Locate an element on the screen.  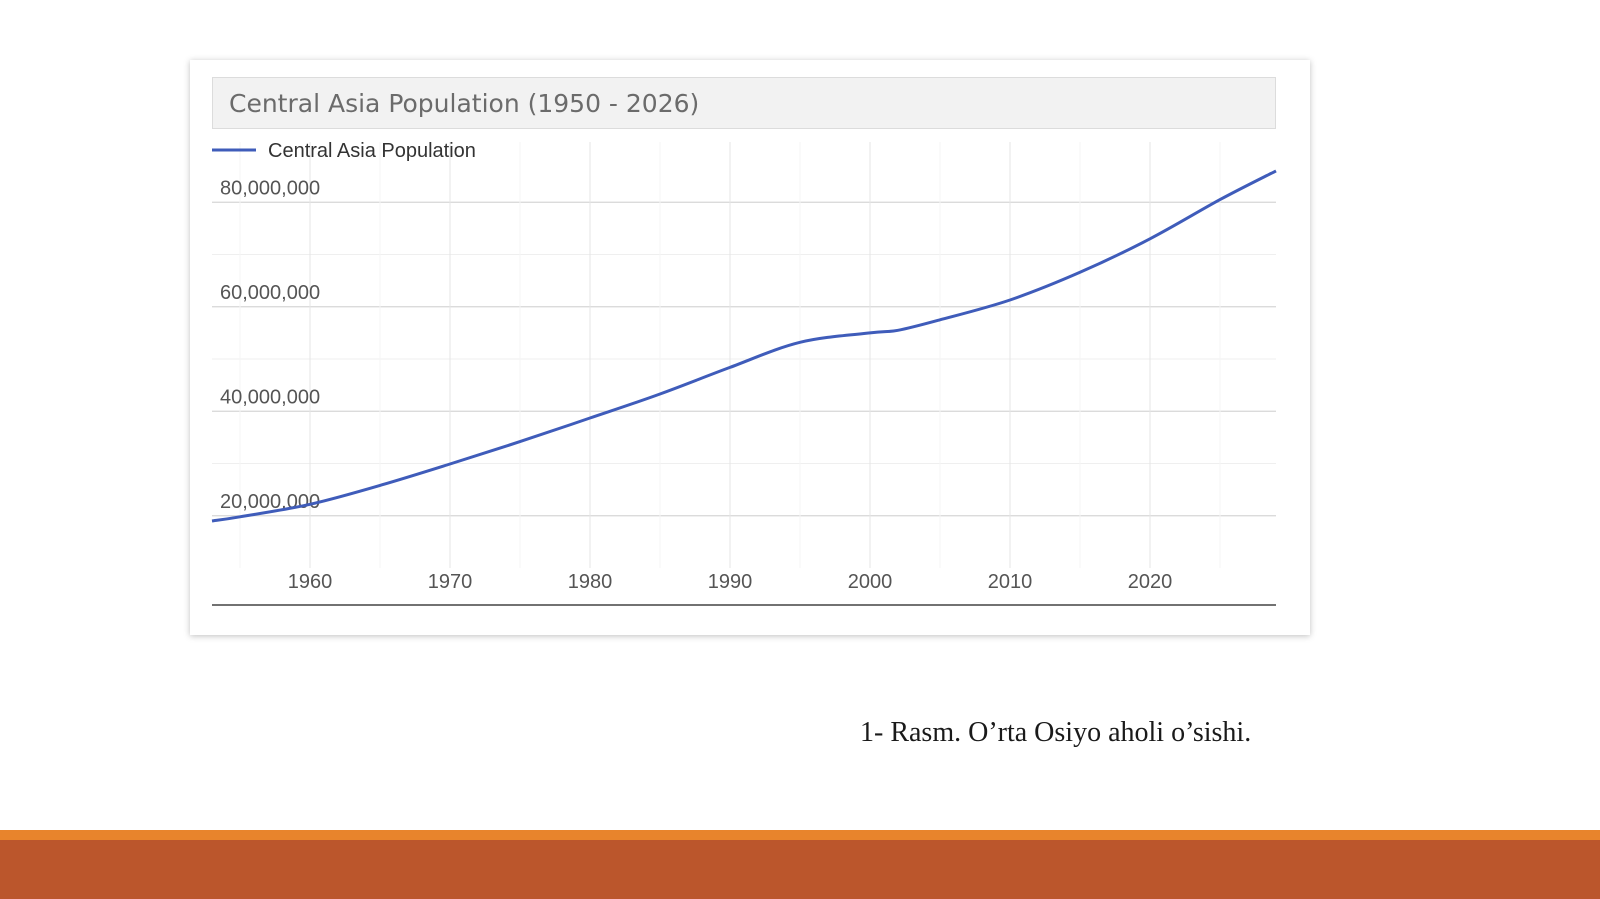
x-tick-label: 1960 is located at coordinates (310, 582).